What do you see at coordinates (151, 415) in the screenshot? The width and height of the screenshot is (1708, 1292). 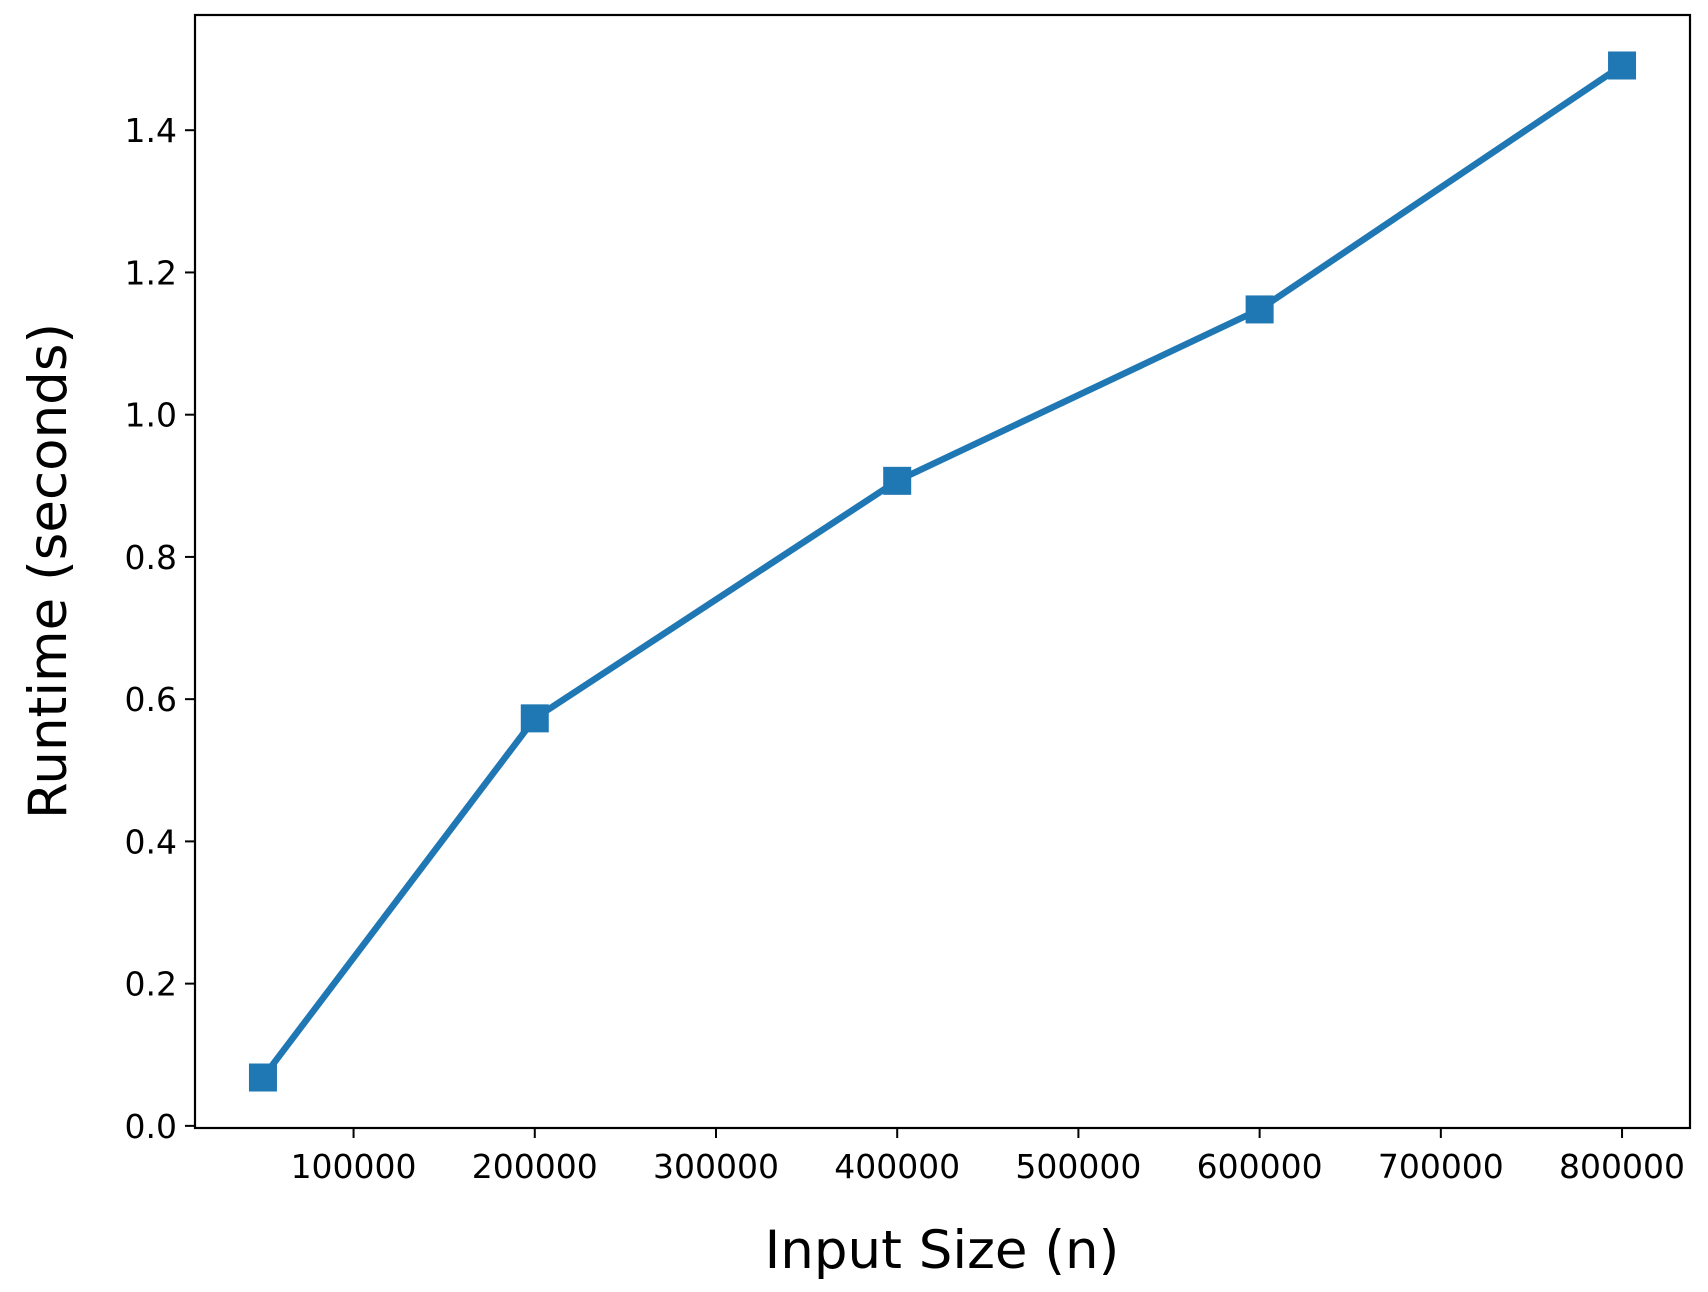 I see `y-tick-label: 1.0` at bounding box center [151, 415].